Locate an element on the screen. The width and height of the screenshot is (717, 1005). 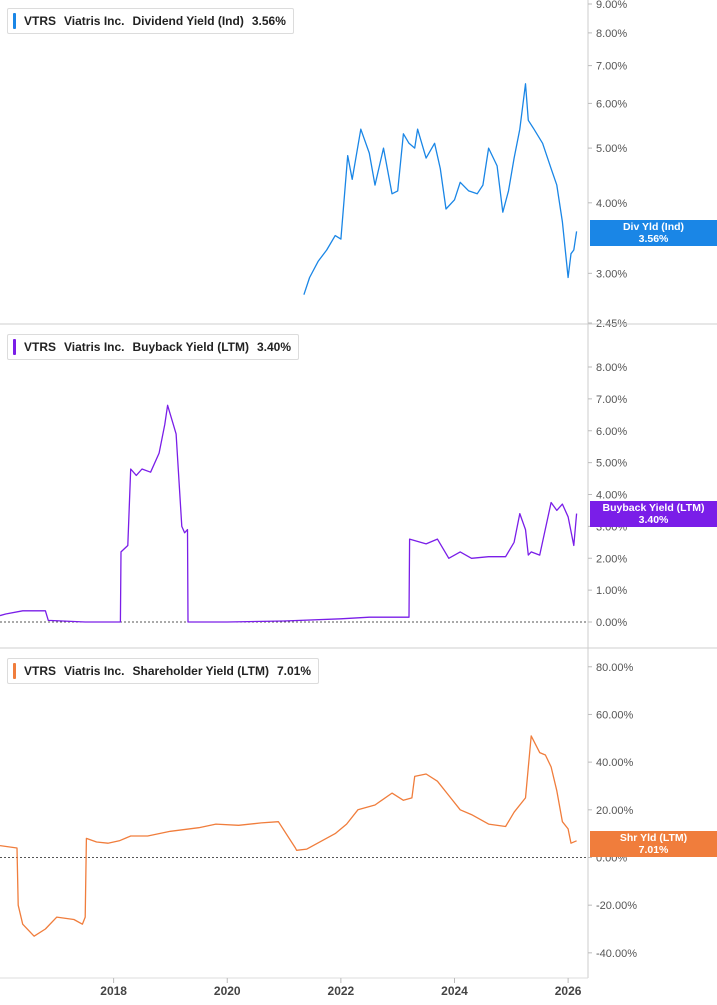
flag-value: 3.56% is located at coordinates (653, 239).